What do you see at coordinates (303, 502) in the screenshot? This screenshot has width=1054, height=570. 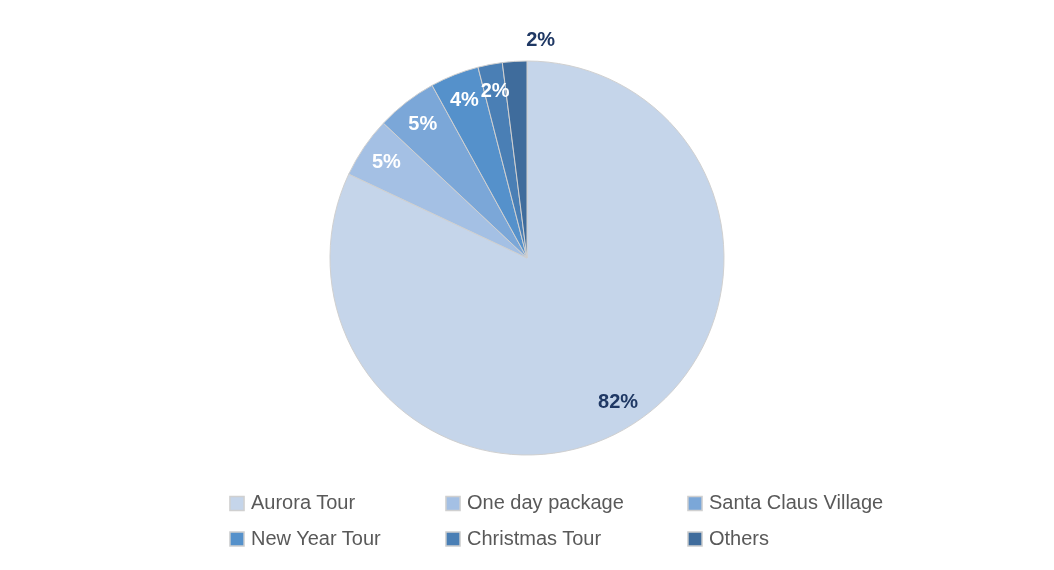 I see `legend-label: Aurora Tour` at bounding box center [303, 502].